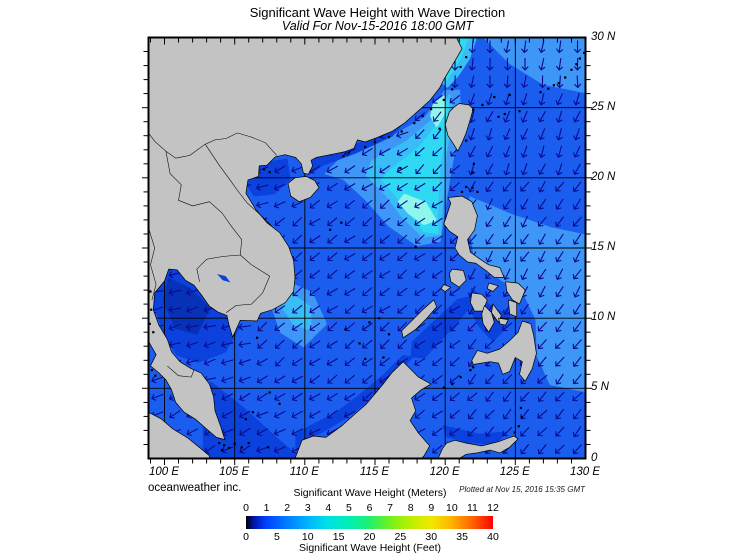  Describe the element at coordinates (338, 537) in the screenshot. I see `feet-tick-15: 15` at that location.